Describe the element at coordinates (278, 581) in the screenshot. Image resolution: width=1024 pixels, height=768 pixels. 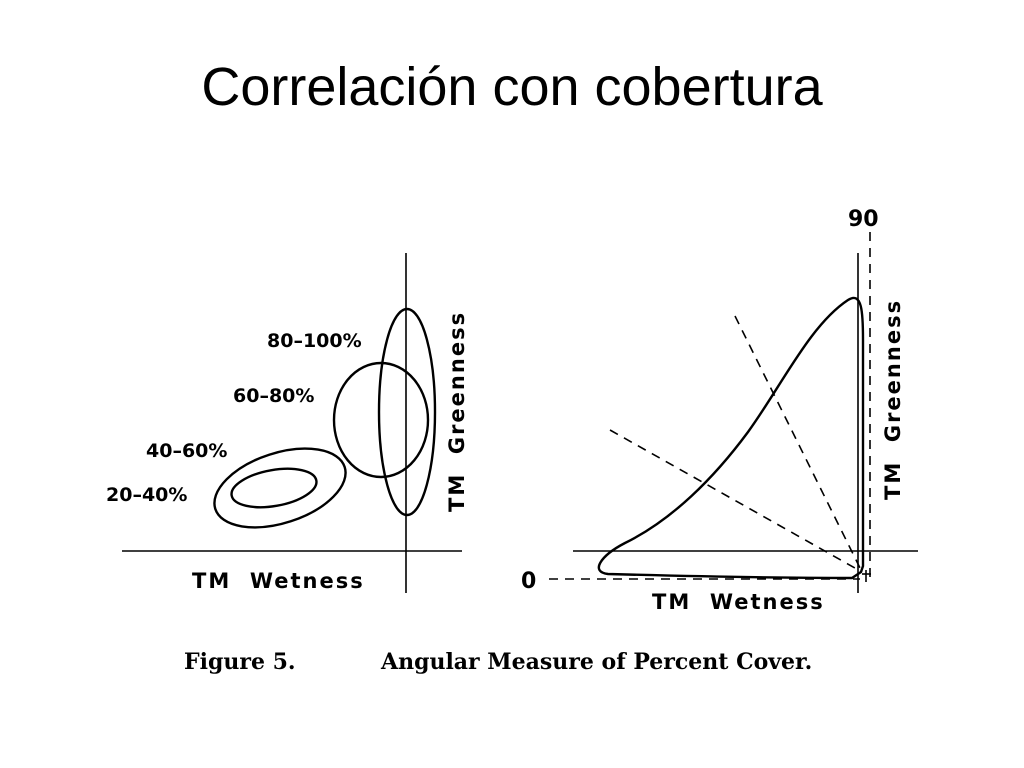
I see `left-x-axis-label: TM Wetness` at that location.